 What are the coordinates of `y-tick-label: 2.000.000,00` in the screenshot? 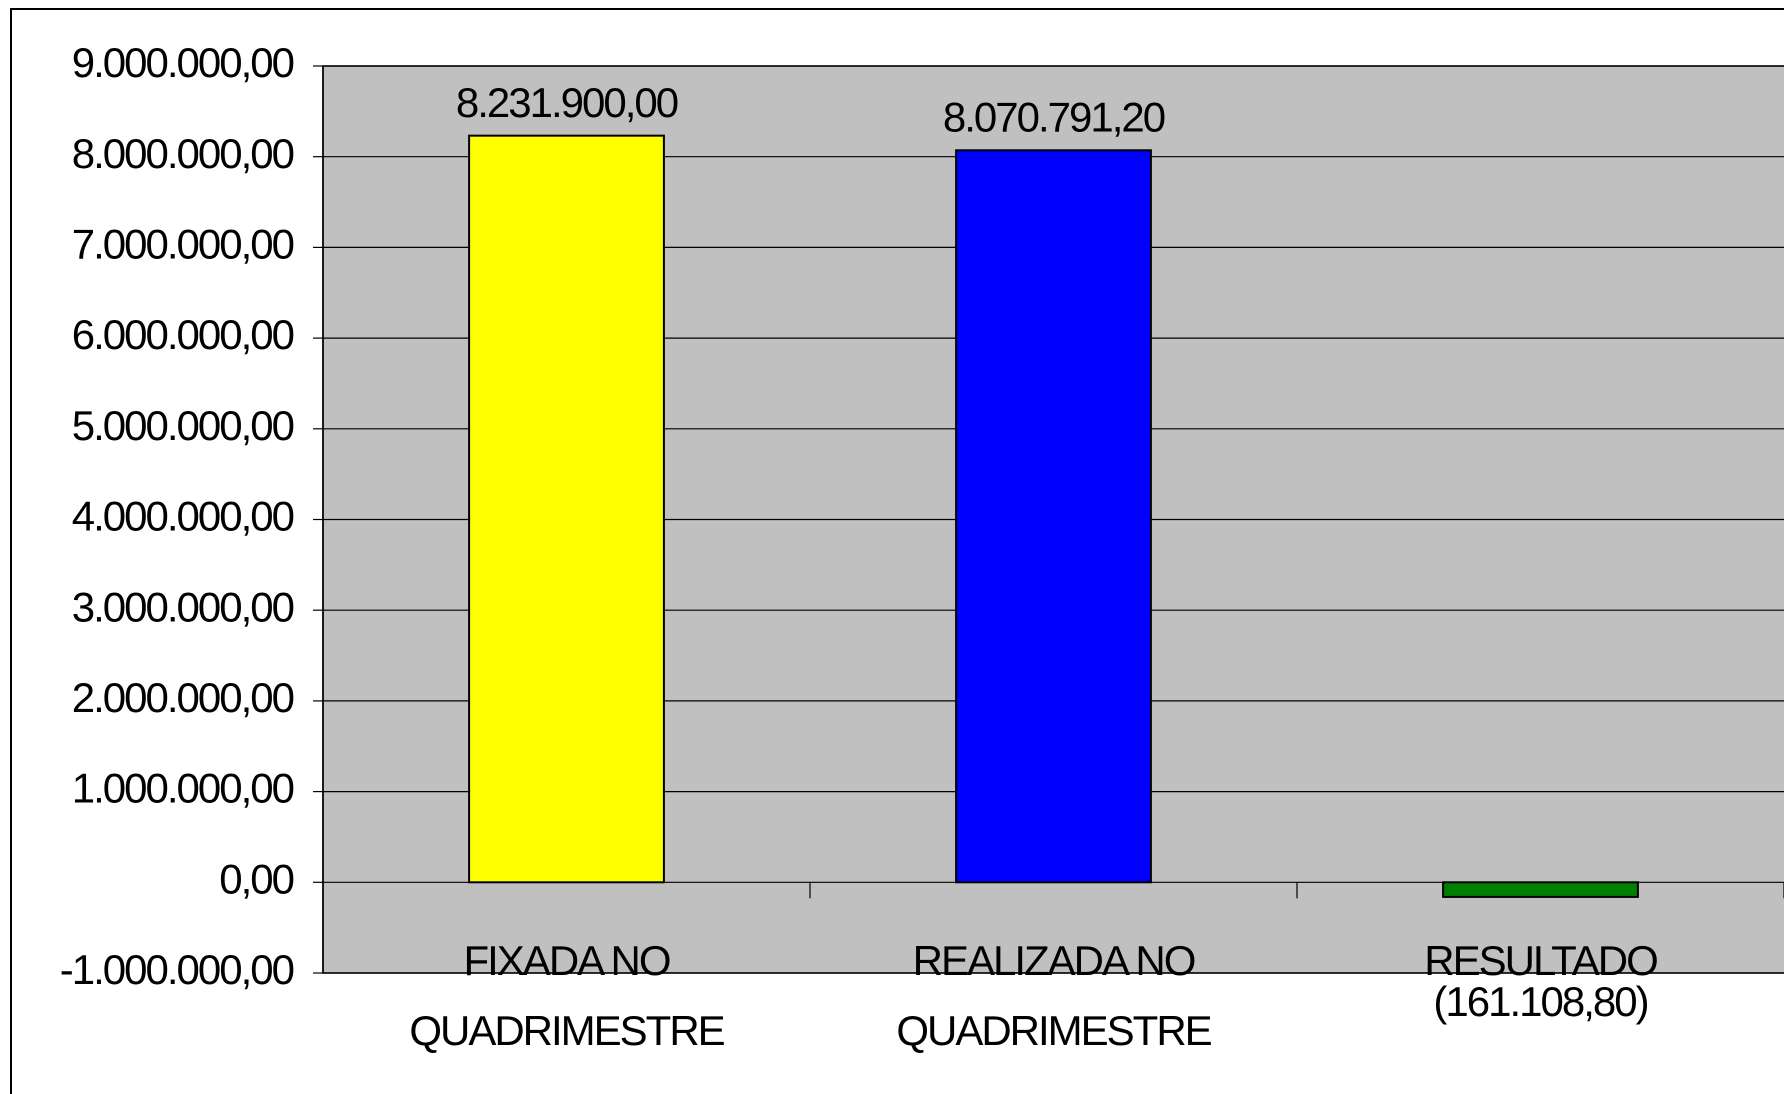 It's located at (183, 697).